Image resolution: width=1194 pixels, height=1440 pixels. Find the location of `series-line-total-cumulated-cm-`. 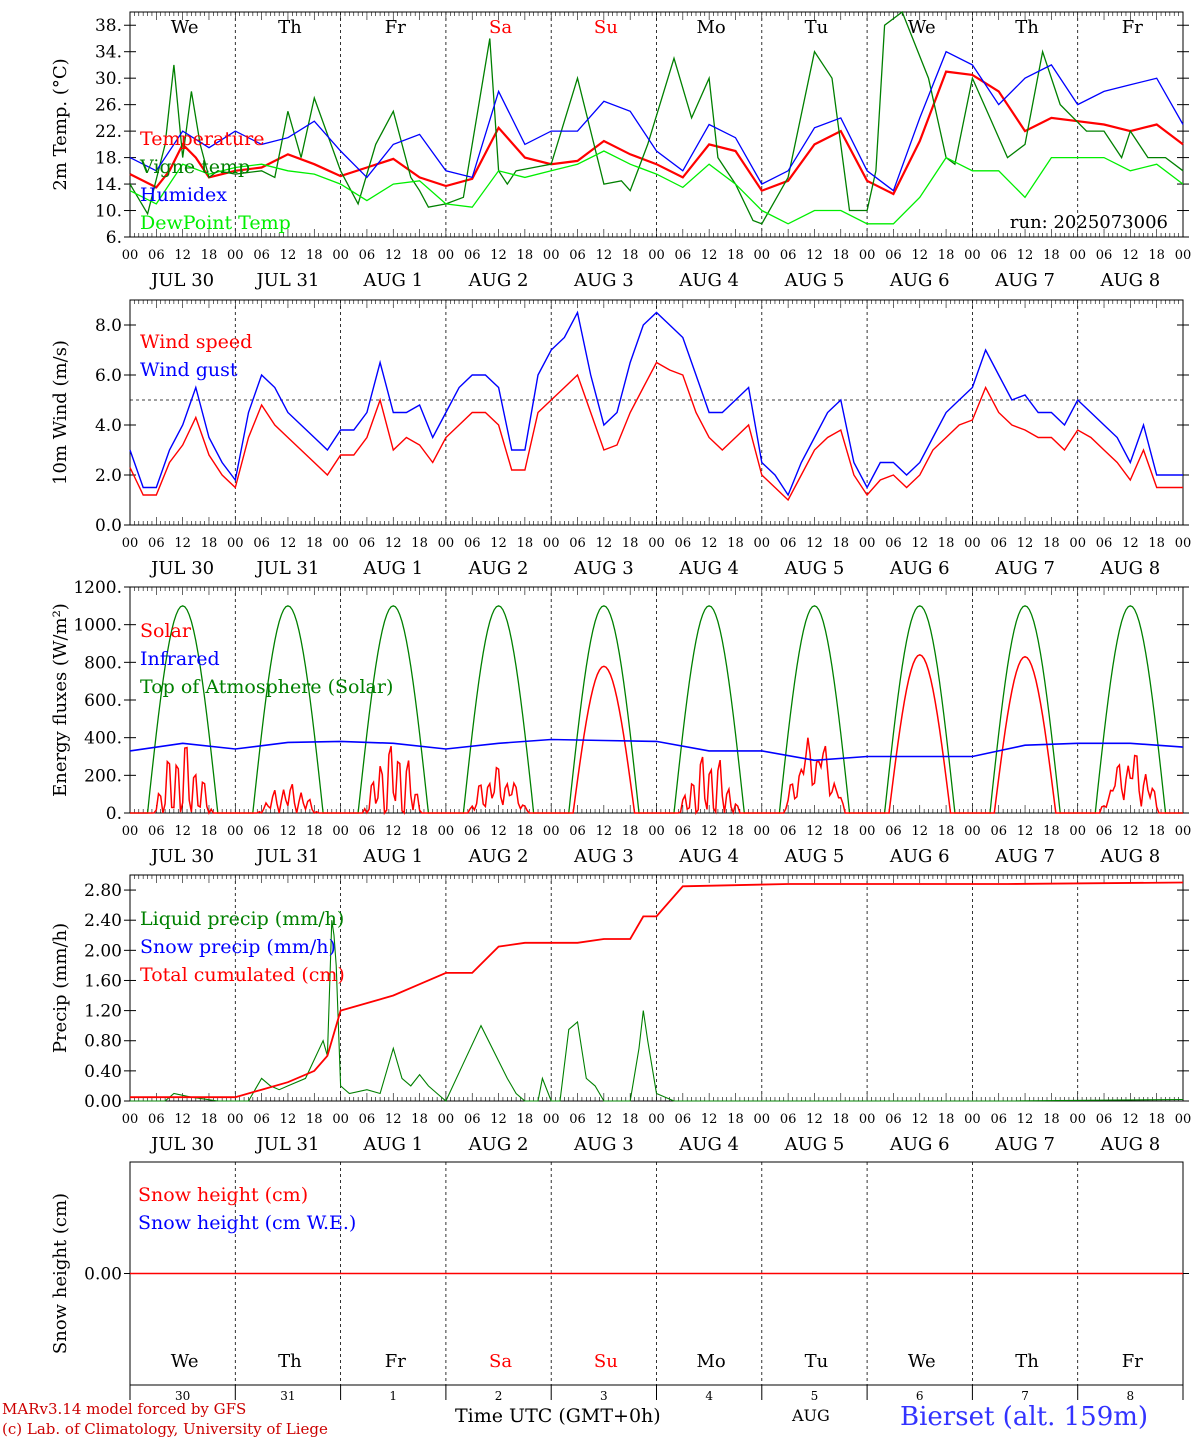

series-line-total-cumulated-cm- is located at coordinates (657, 990).